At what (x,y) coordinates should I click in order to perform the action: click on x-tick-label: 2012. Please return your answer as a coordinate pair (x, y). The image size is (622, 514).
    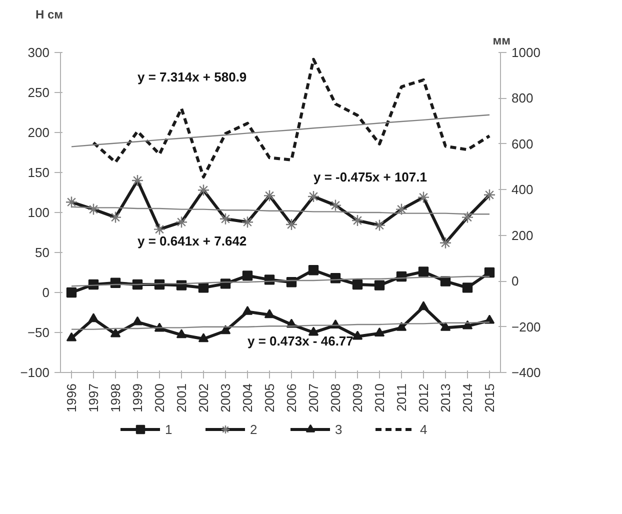
    Looking at the image, I should click on (423, 398).